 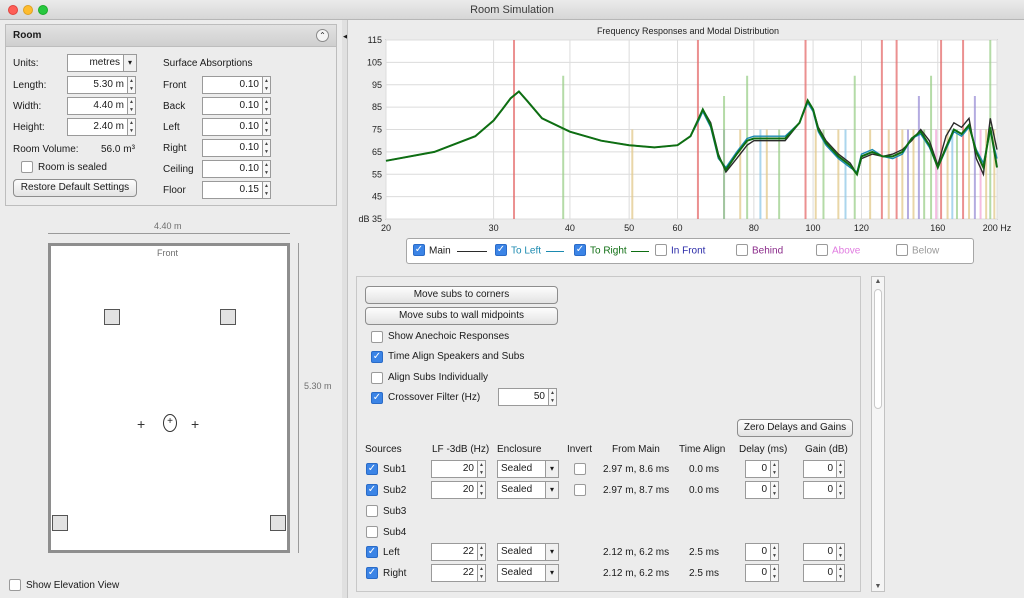 I want to click on surface-front-field: 0.10, so click(x=232, y=85).